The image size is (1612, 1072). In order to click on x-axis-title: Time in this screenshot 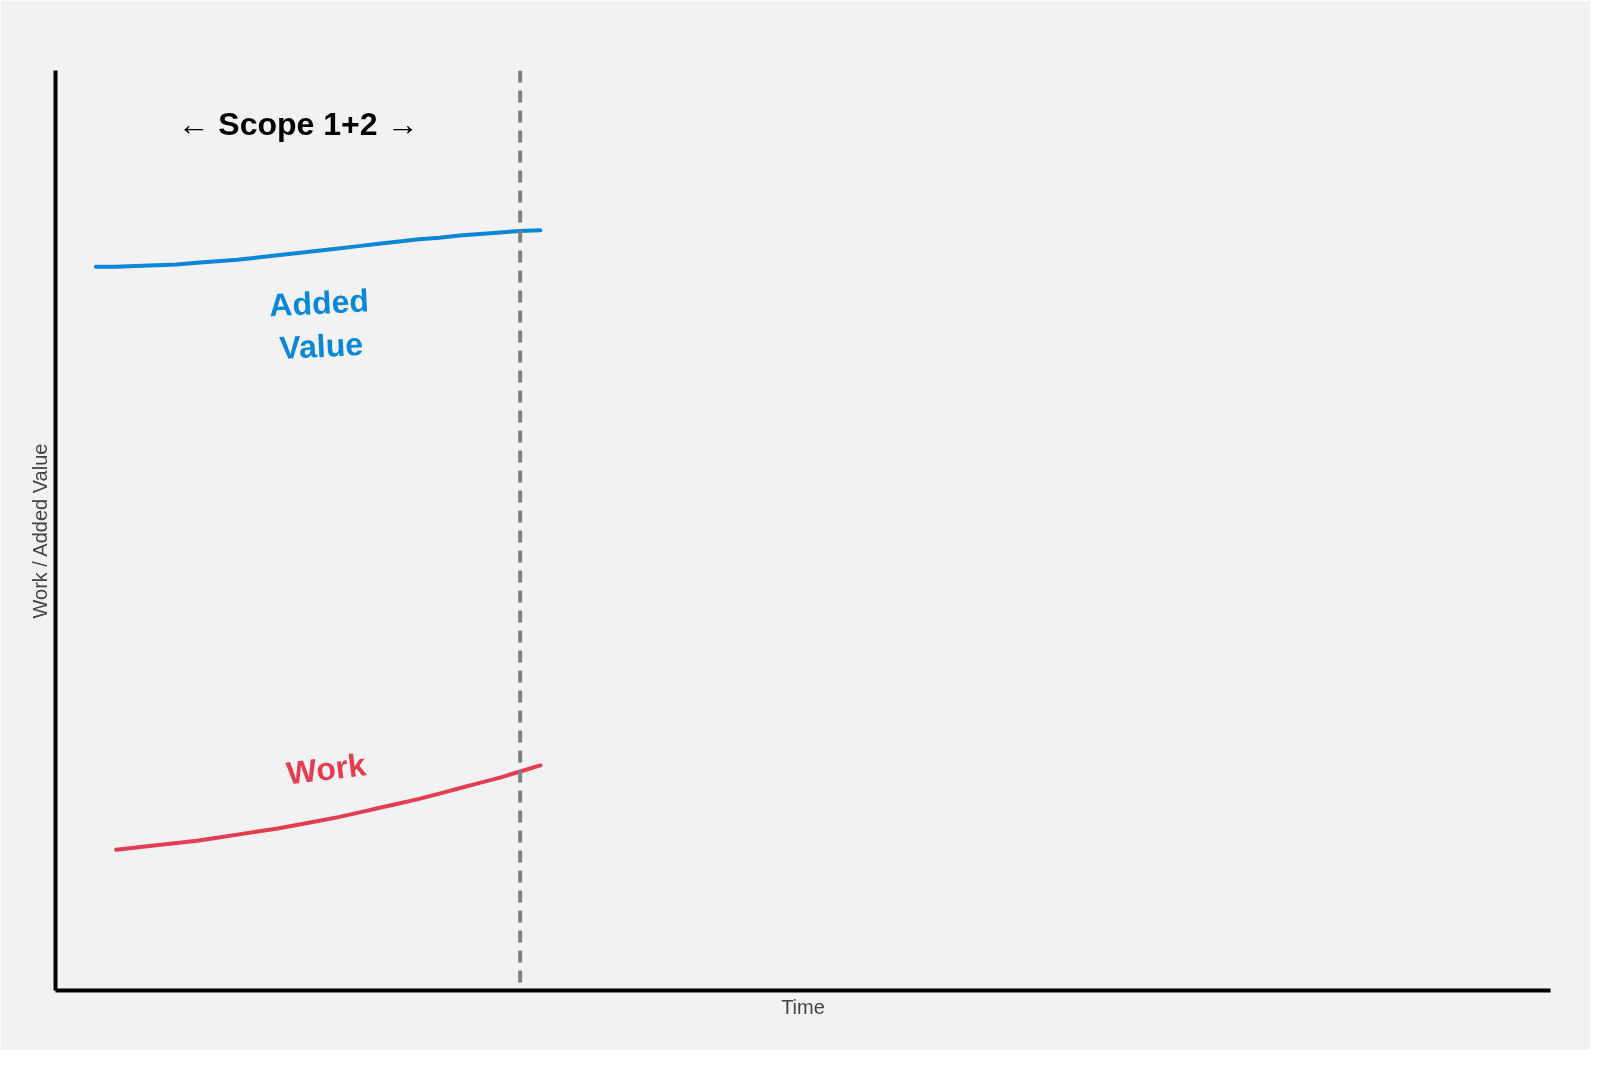, I will do `click(803, 1006)`.